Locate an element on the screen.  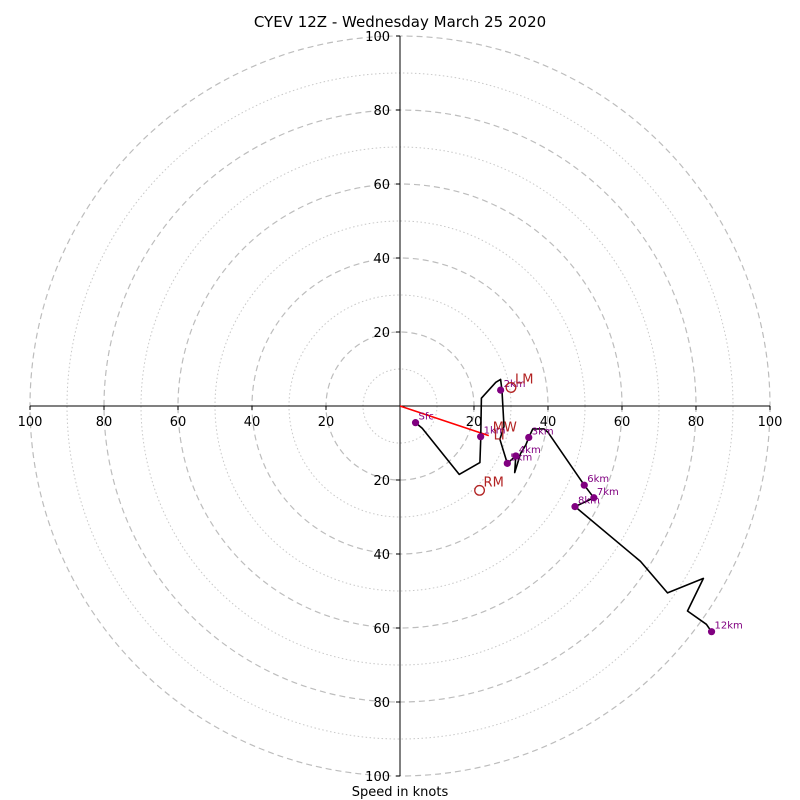
storm-marker-LM is located at coordinates (511, 387).